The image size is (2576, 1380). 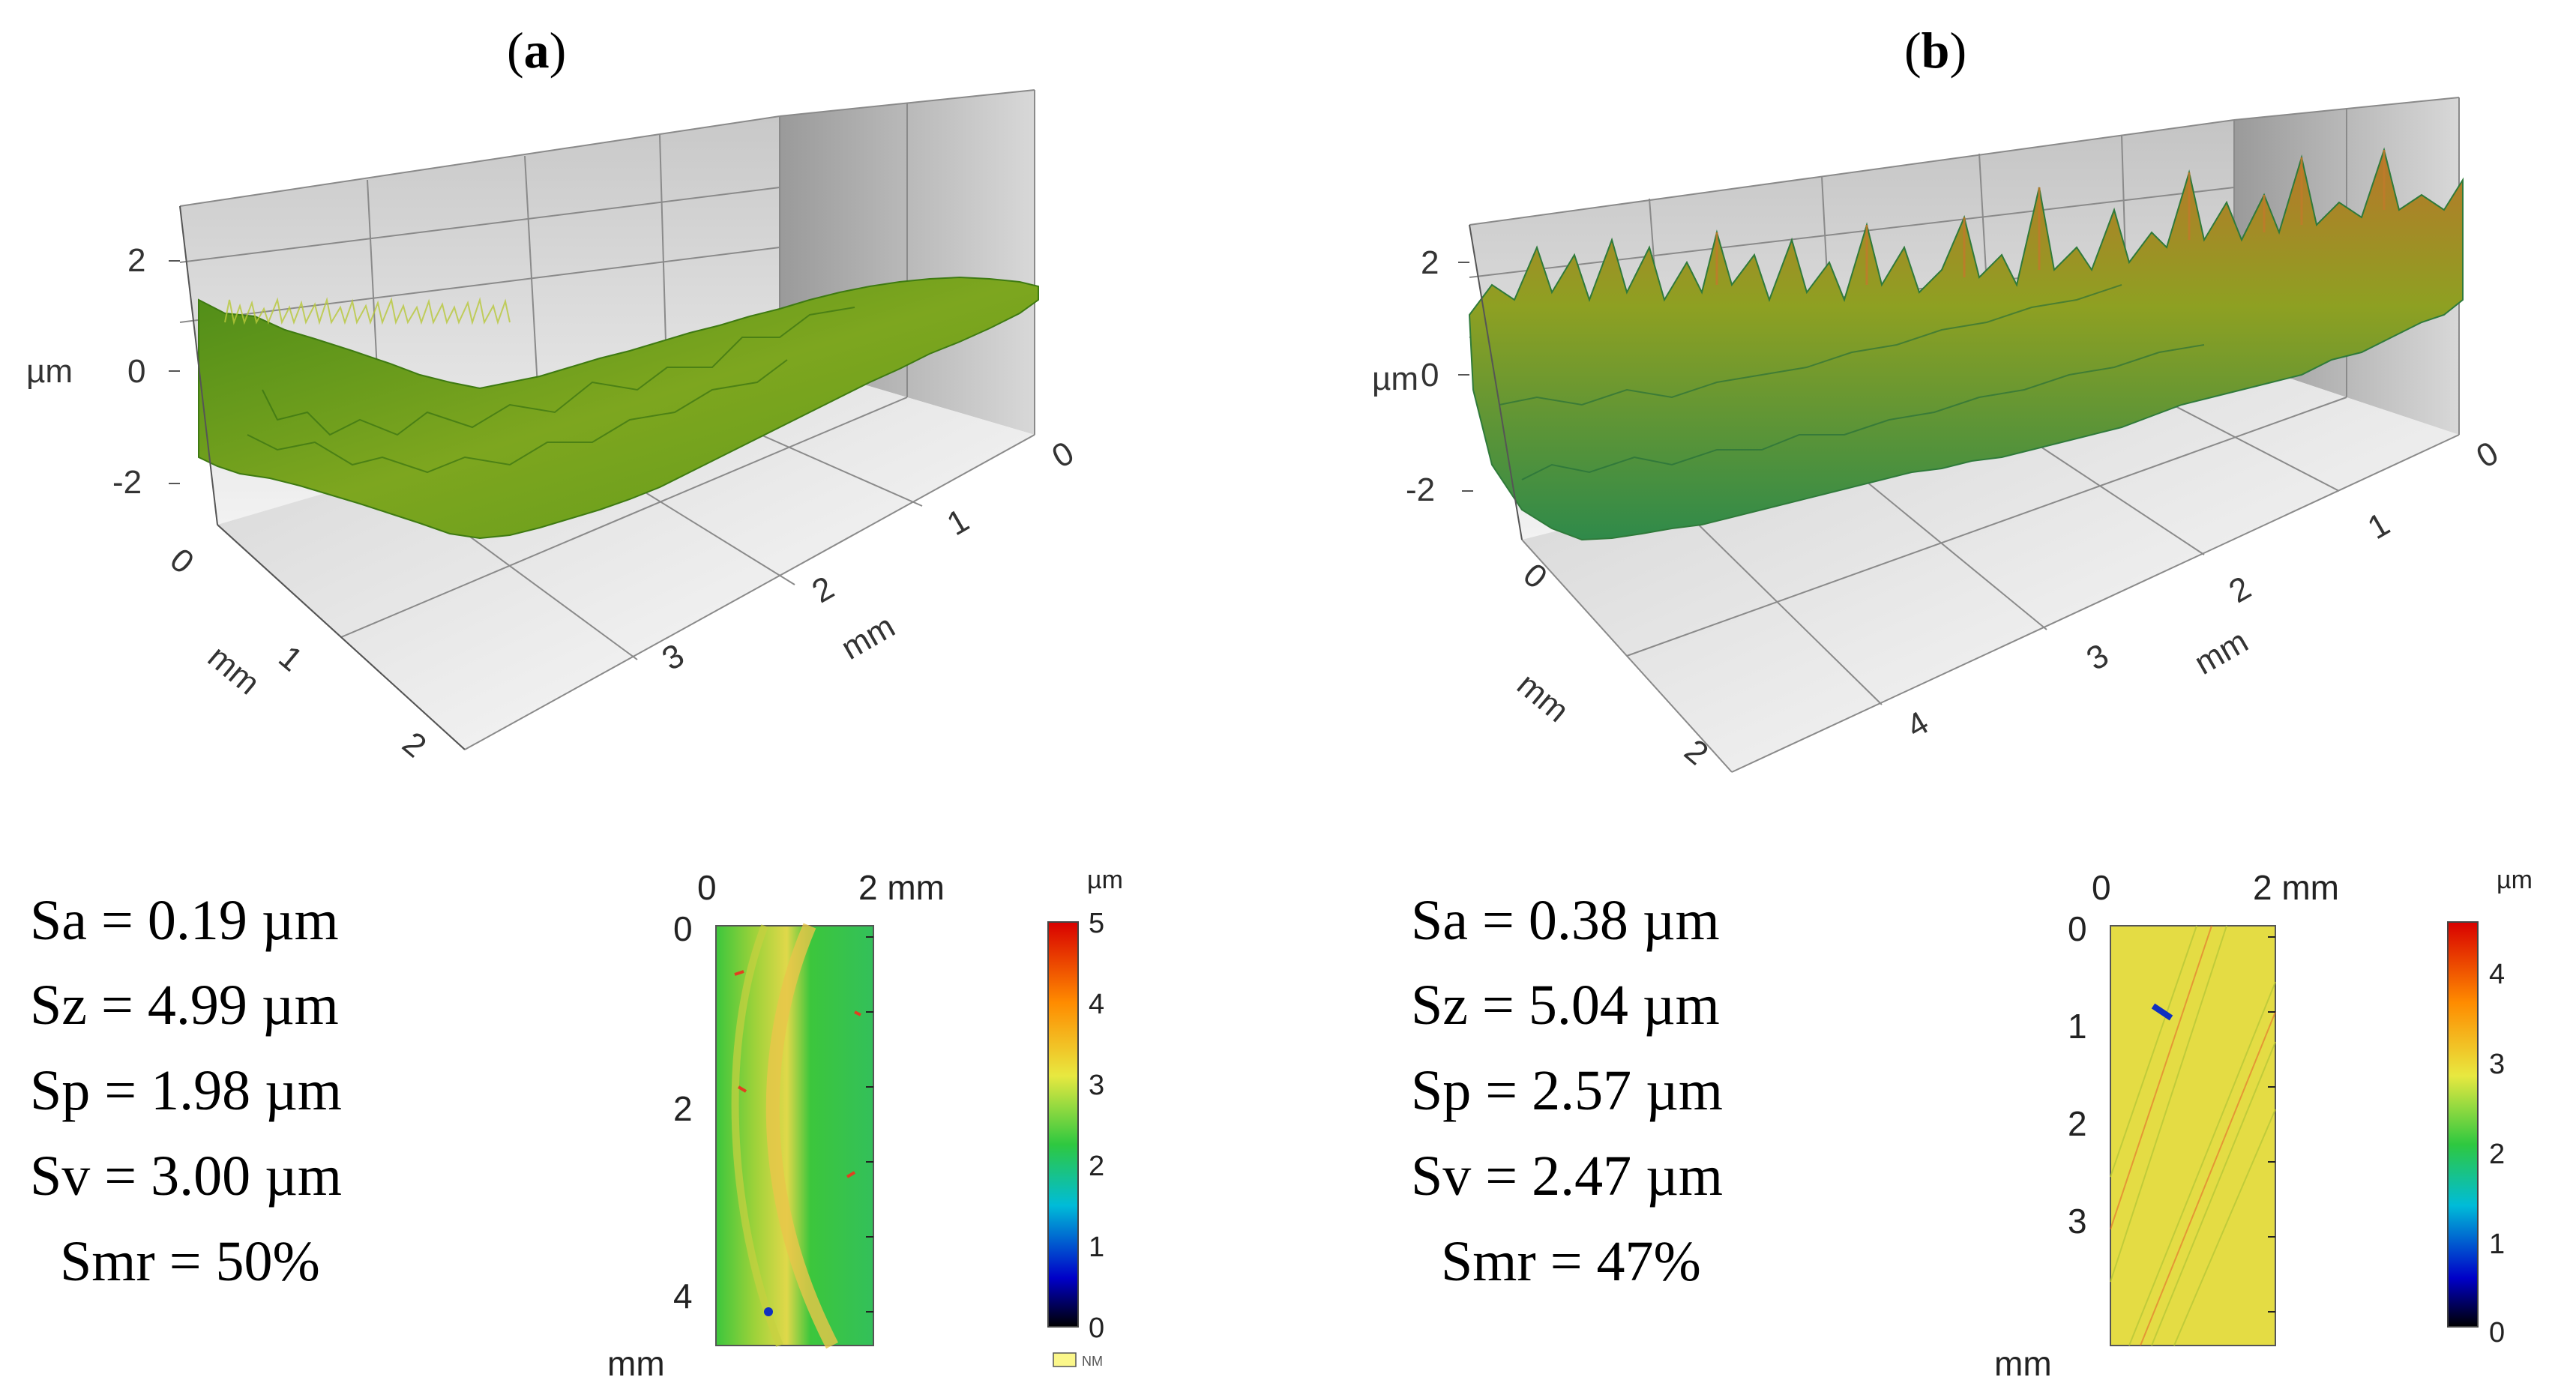 What do you see at coordinates (2162, 1012) in the screenshot?
I see `dark-defect` at bounding box center [2162, 1012].